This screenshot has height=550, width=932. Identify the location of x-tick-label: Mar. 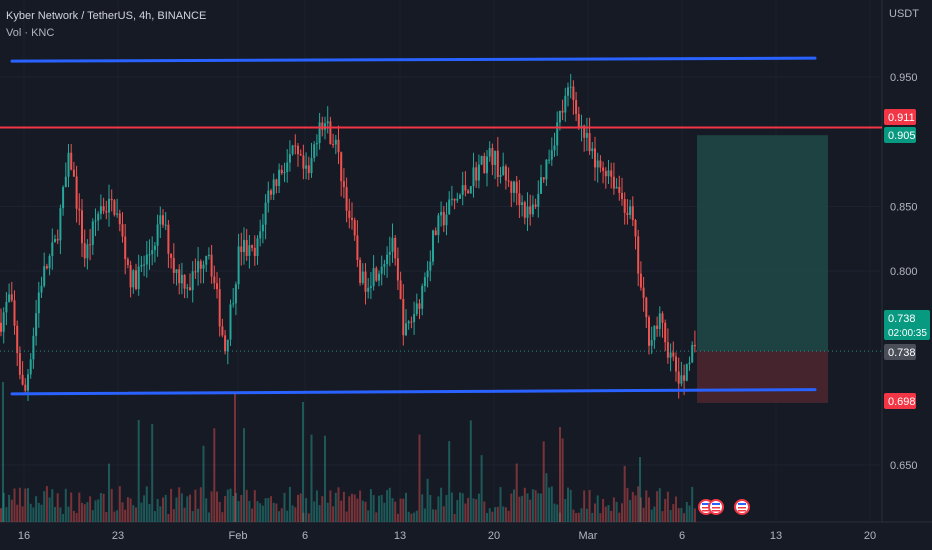
(588, 536).